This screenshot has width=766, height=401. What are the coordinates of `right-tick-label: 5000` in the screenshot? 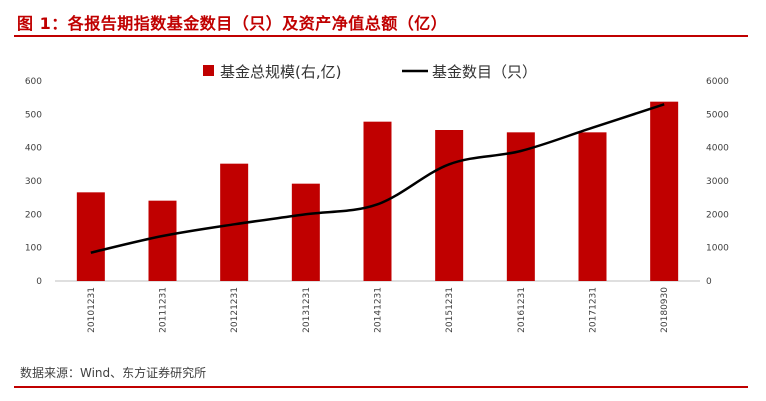 It's located at (717, 115).